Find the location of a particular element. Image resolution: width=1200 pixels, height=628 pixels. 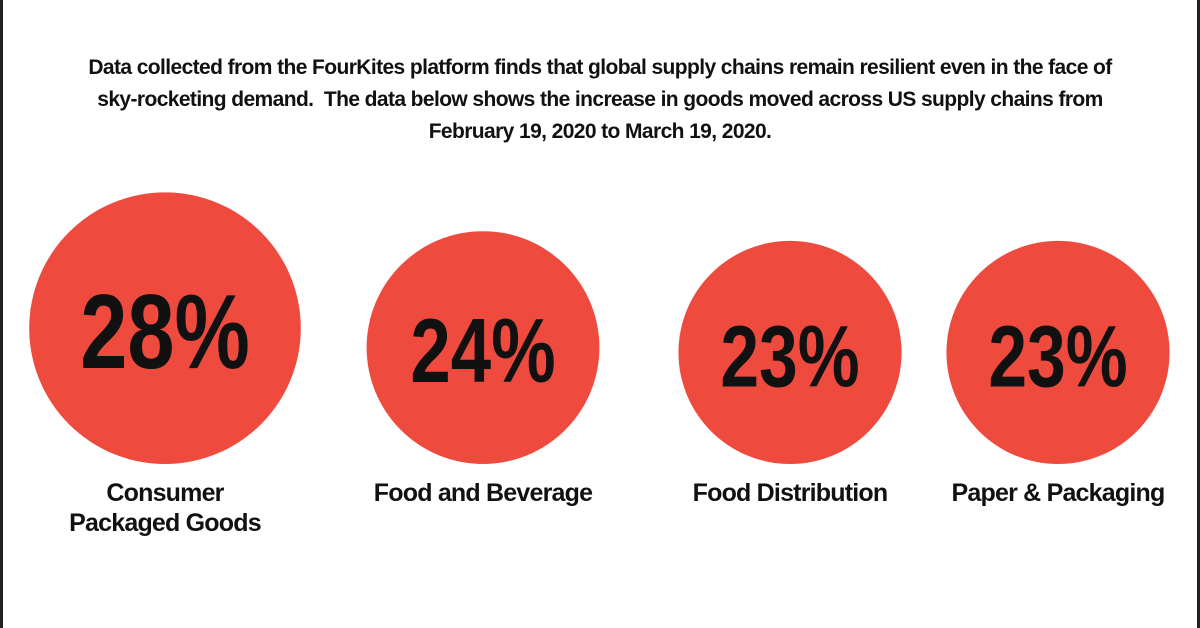

category-label: Food and Beverage is located at coordinates (483, 493).